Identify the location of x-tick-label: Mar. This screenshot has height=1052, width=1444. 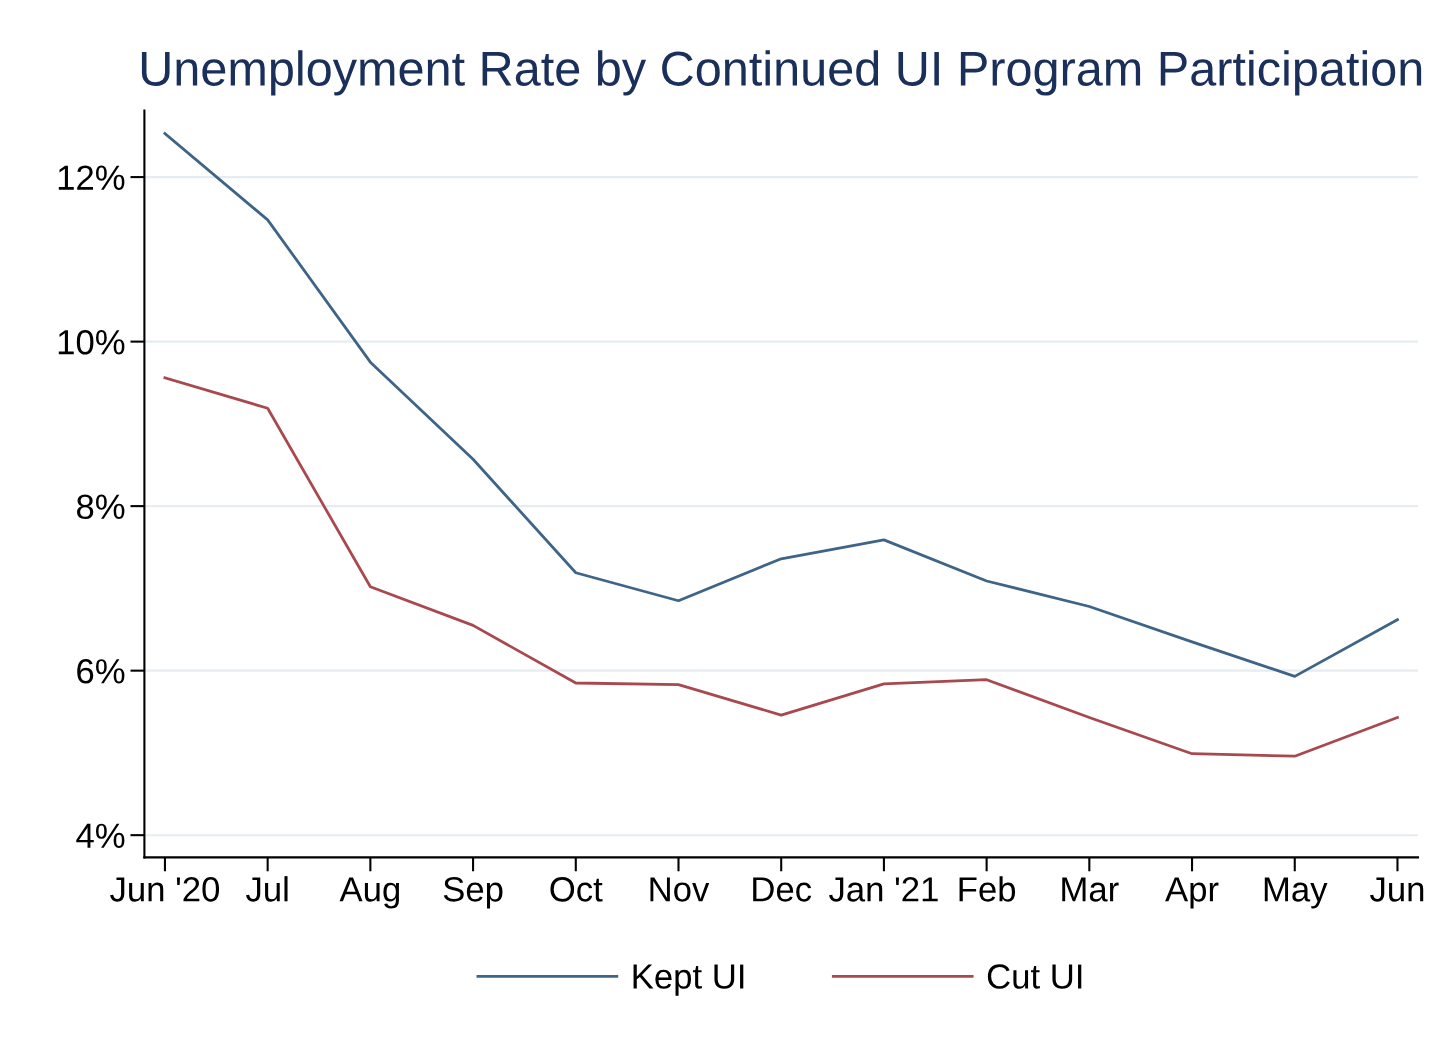
(1090, 889).